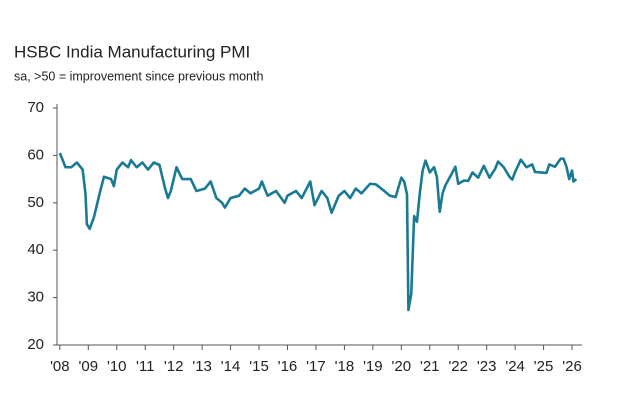 Image resolution: width=630 pixels, height=420 pixels. I want to click on y-tick-label: 60, so click(35, 154).